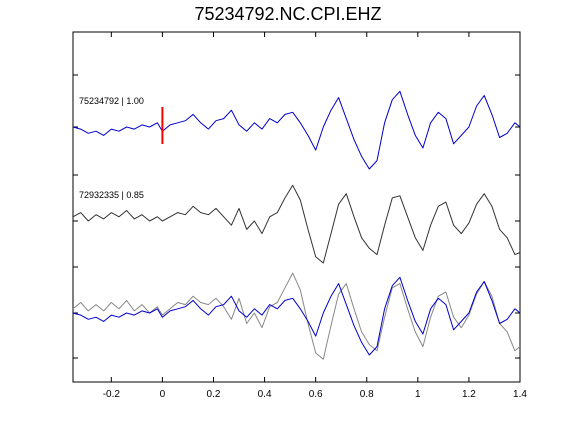 This screenshot has height=432, width=576. What do you see at coordinates (111, 101) in the screenshot?
I see `trace-label-0: 75234792 | 1.00` at bounding box center [111, 101].